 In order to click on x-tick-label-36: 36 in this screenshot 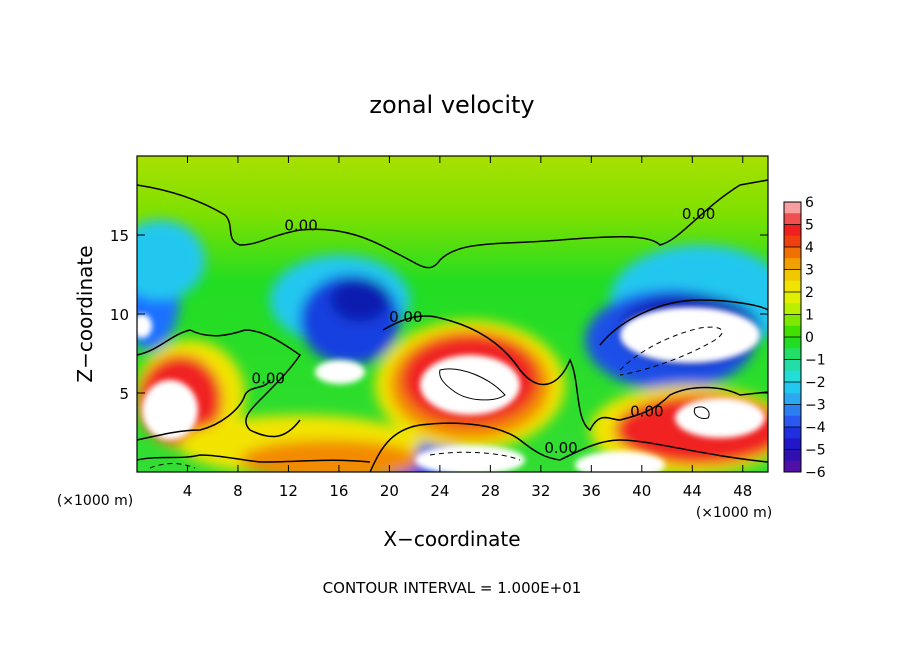, I will do `click(591, 491)`.